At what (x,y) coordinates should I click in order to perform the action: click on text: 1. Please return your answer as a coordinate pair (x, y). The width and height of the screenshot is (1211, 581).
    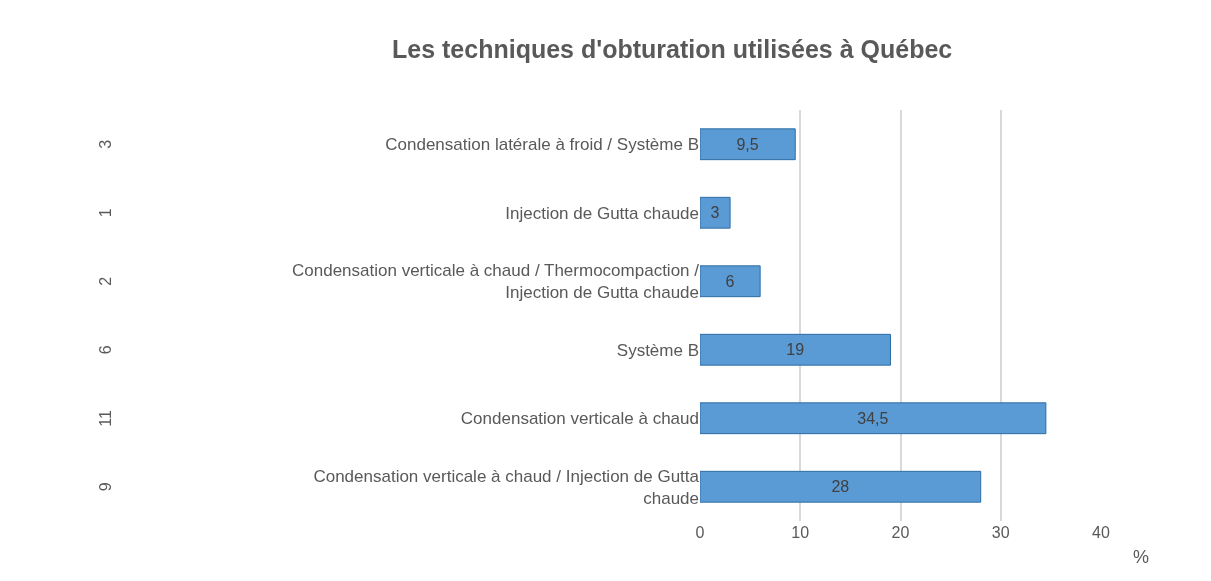
    Looking at the image, I should click on (105, 213).